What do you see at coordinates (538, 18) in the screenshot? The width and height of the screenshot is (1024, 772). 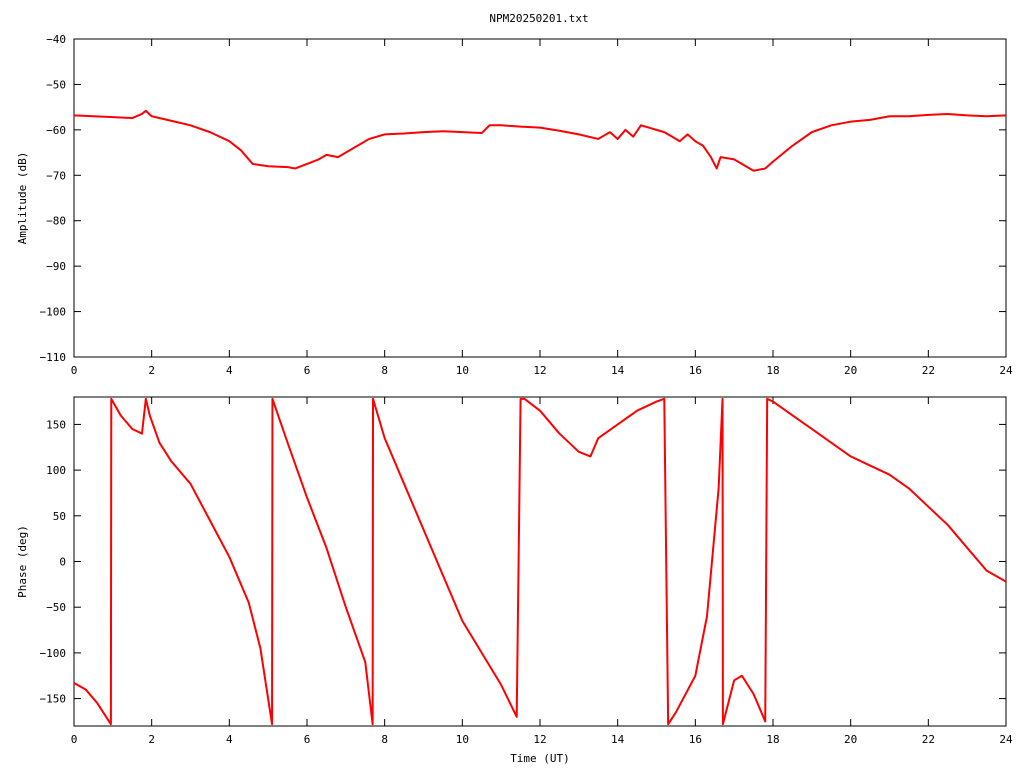 I see `chart-title: NPM20250201.txt` at bounding box center [538, 18].